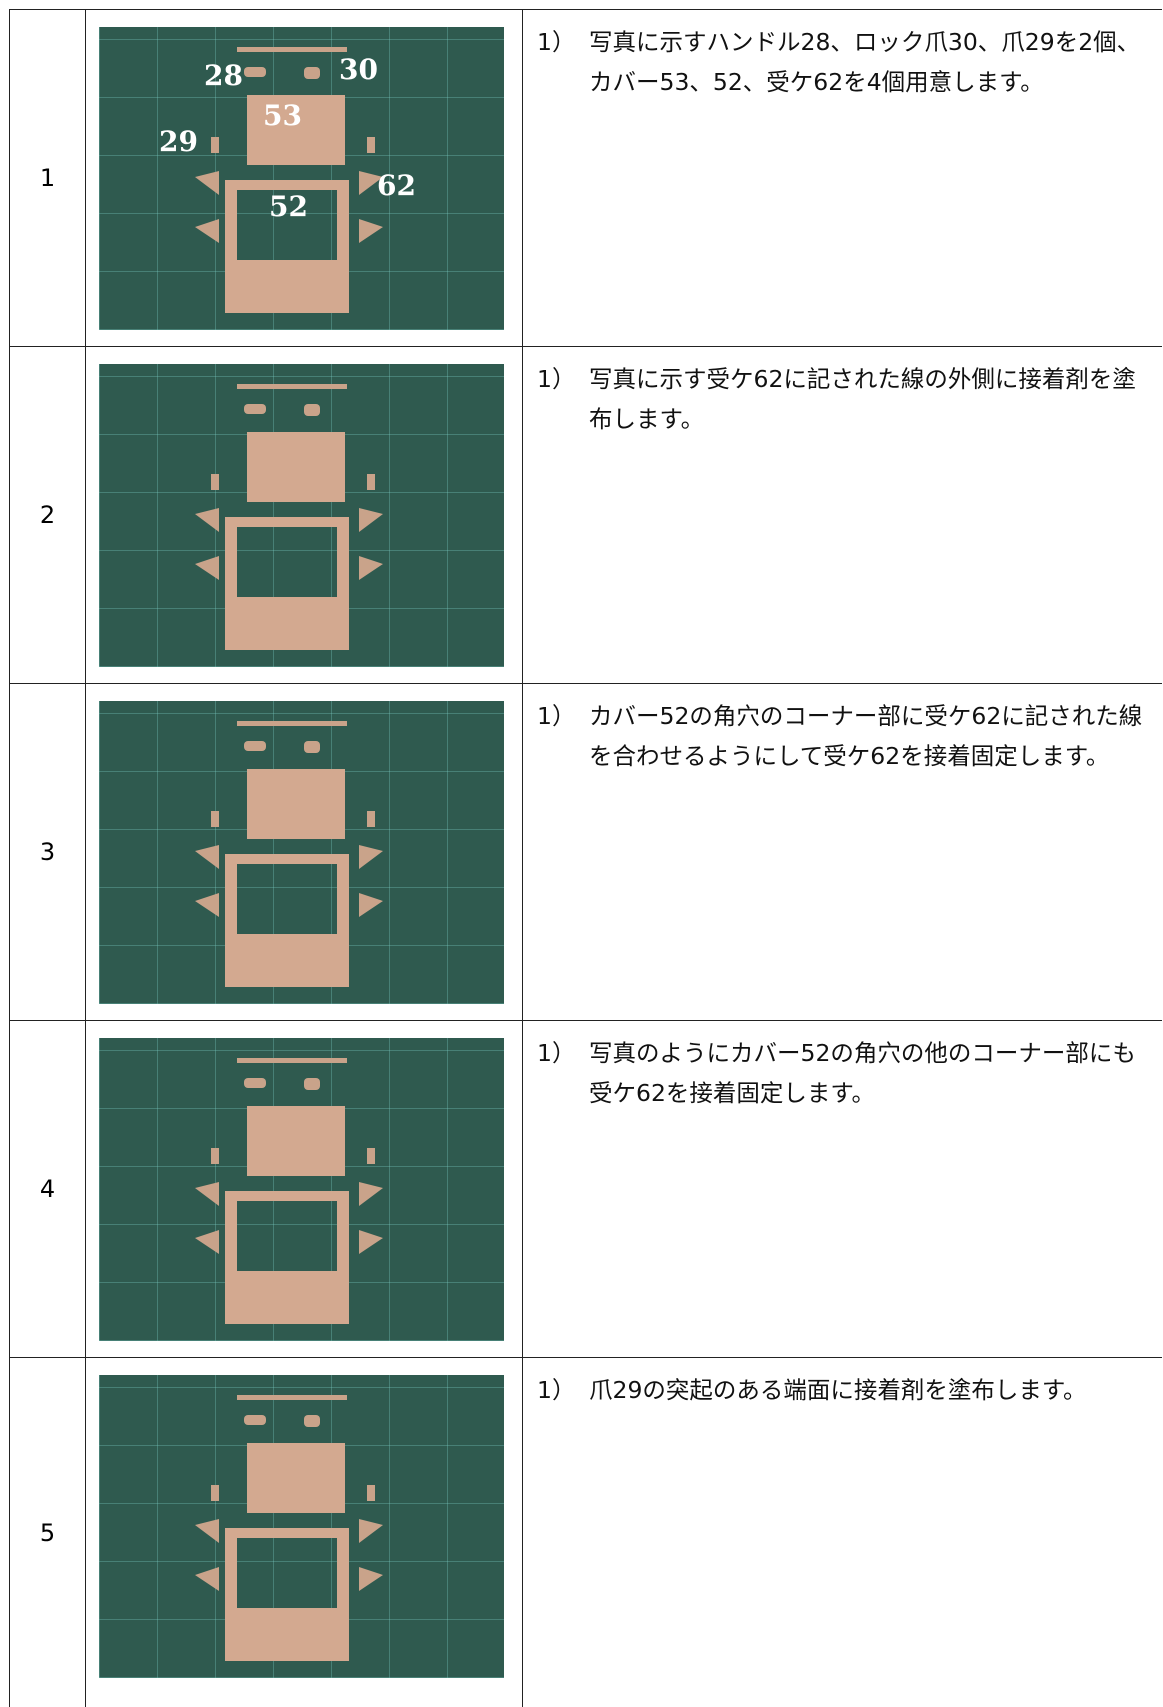 Image resolution: width=1163 pixels, height=1707 pixels. I want to click on photo-cell: 28 30 53 29 62 52, so click(304, 178).